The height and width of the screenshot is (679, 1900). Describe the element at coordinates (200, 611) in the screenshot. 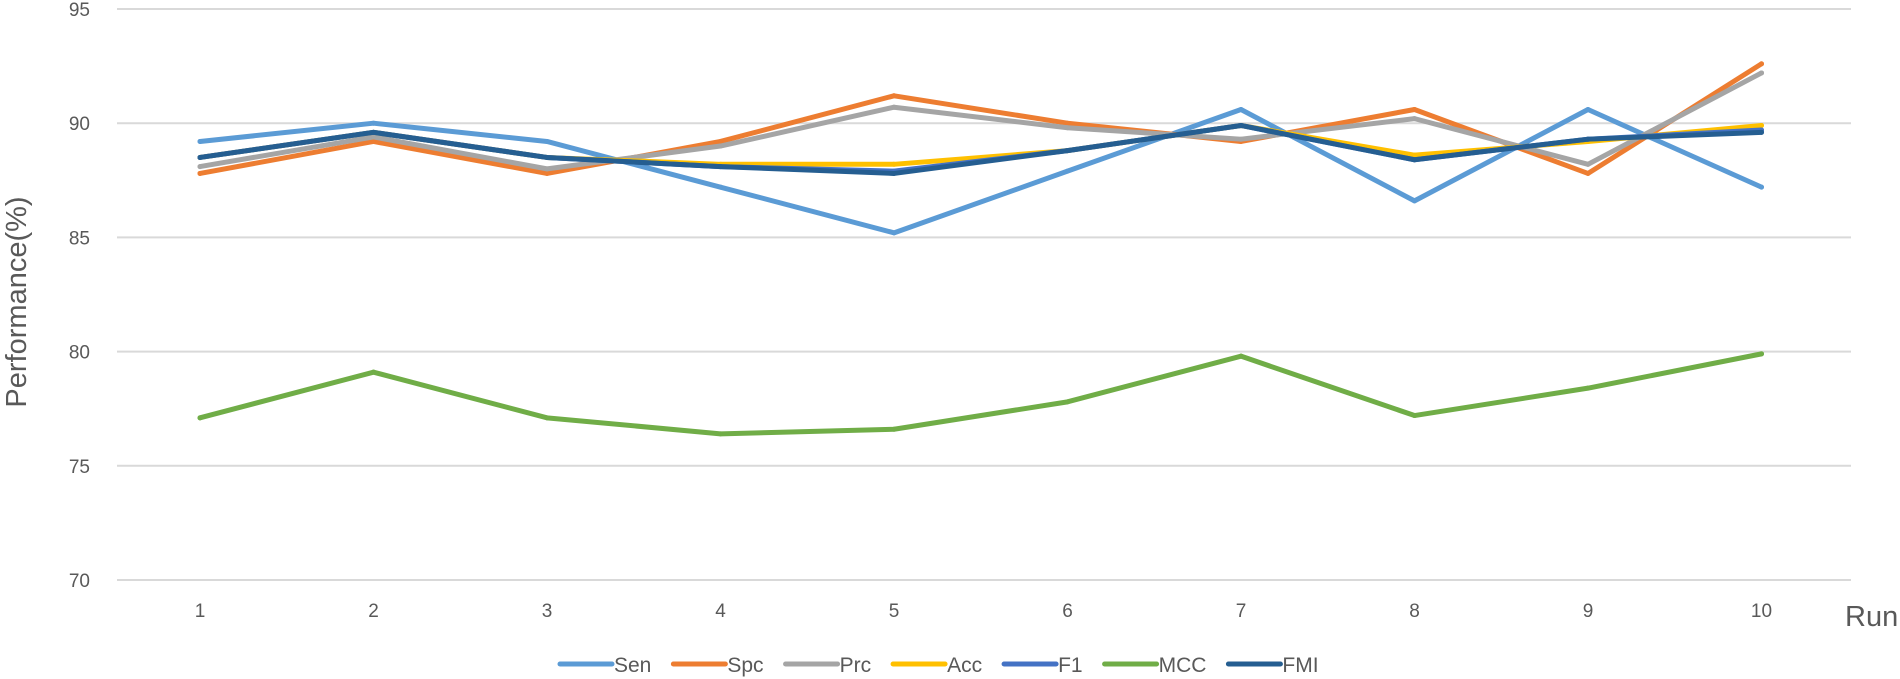

I see `x-tick-label: 1` at that location.